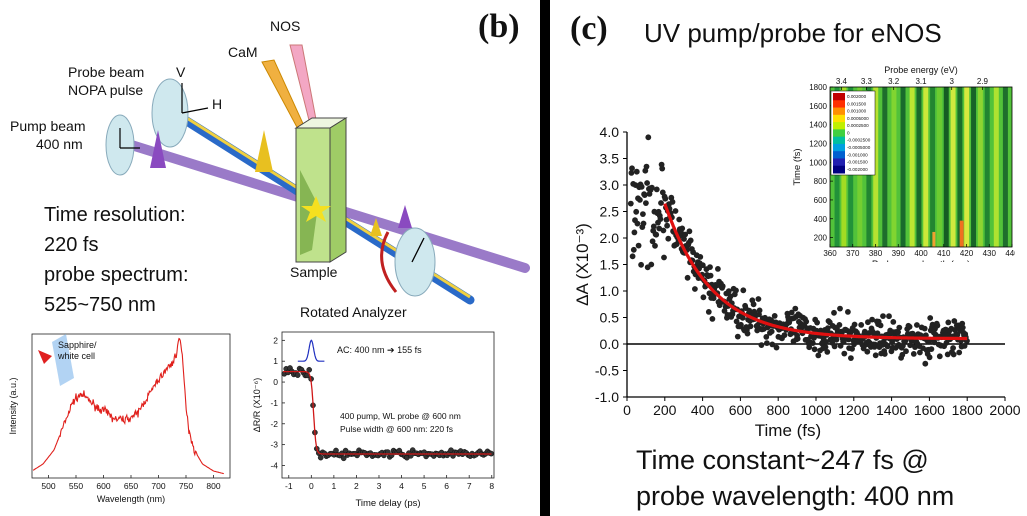 This screenshot has height=516, width=1027. What do you see at coordinates (274, 424) in the screenshot?
I see `y-tick-label: -2` at bounding box center [274, 424].